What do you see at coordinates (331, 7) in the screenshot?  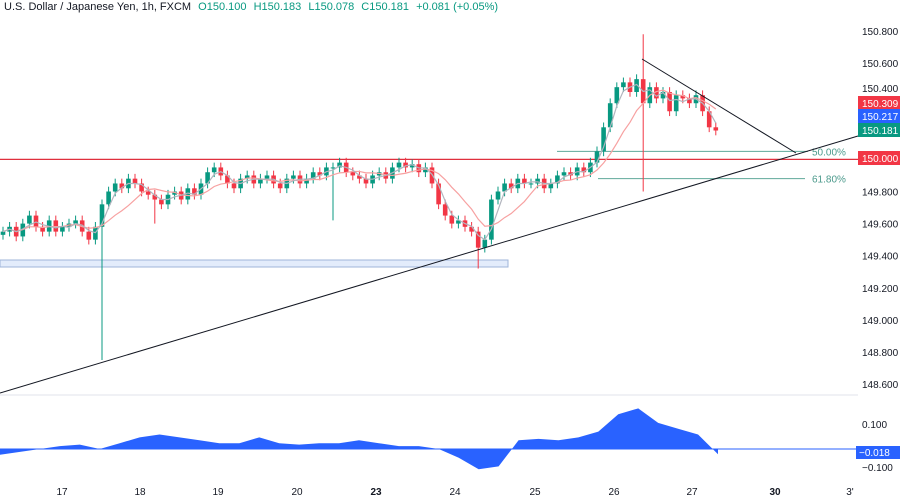 I see `ohlc-low: L150.078` at bounding box center [331, 7].